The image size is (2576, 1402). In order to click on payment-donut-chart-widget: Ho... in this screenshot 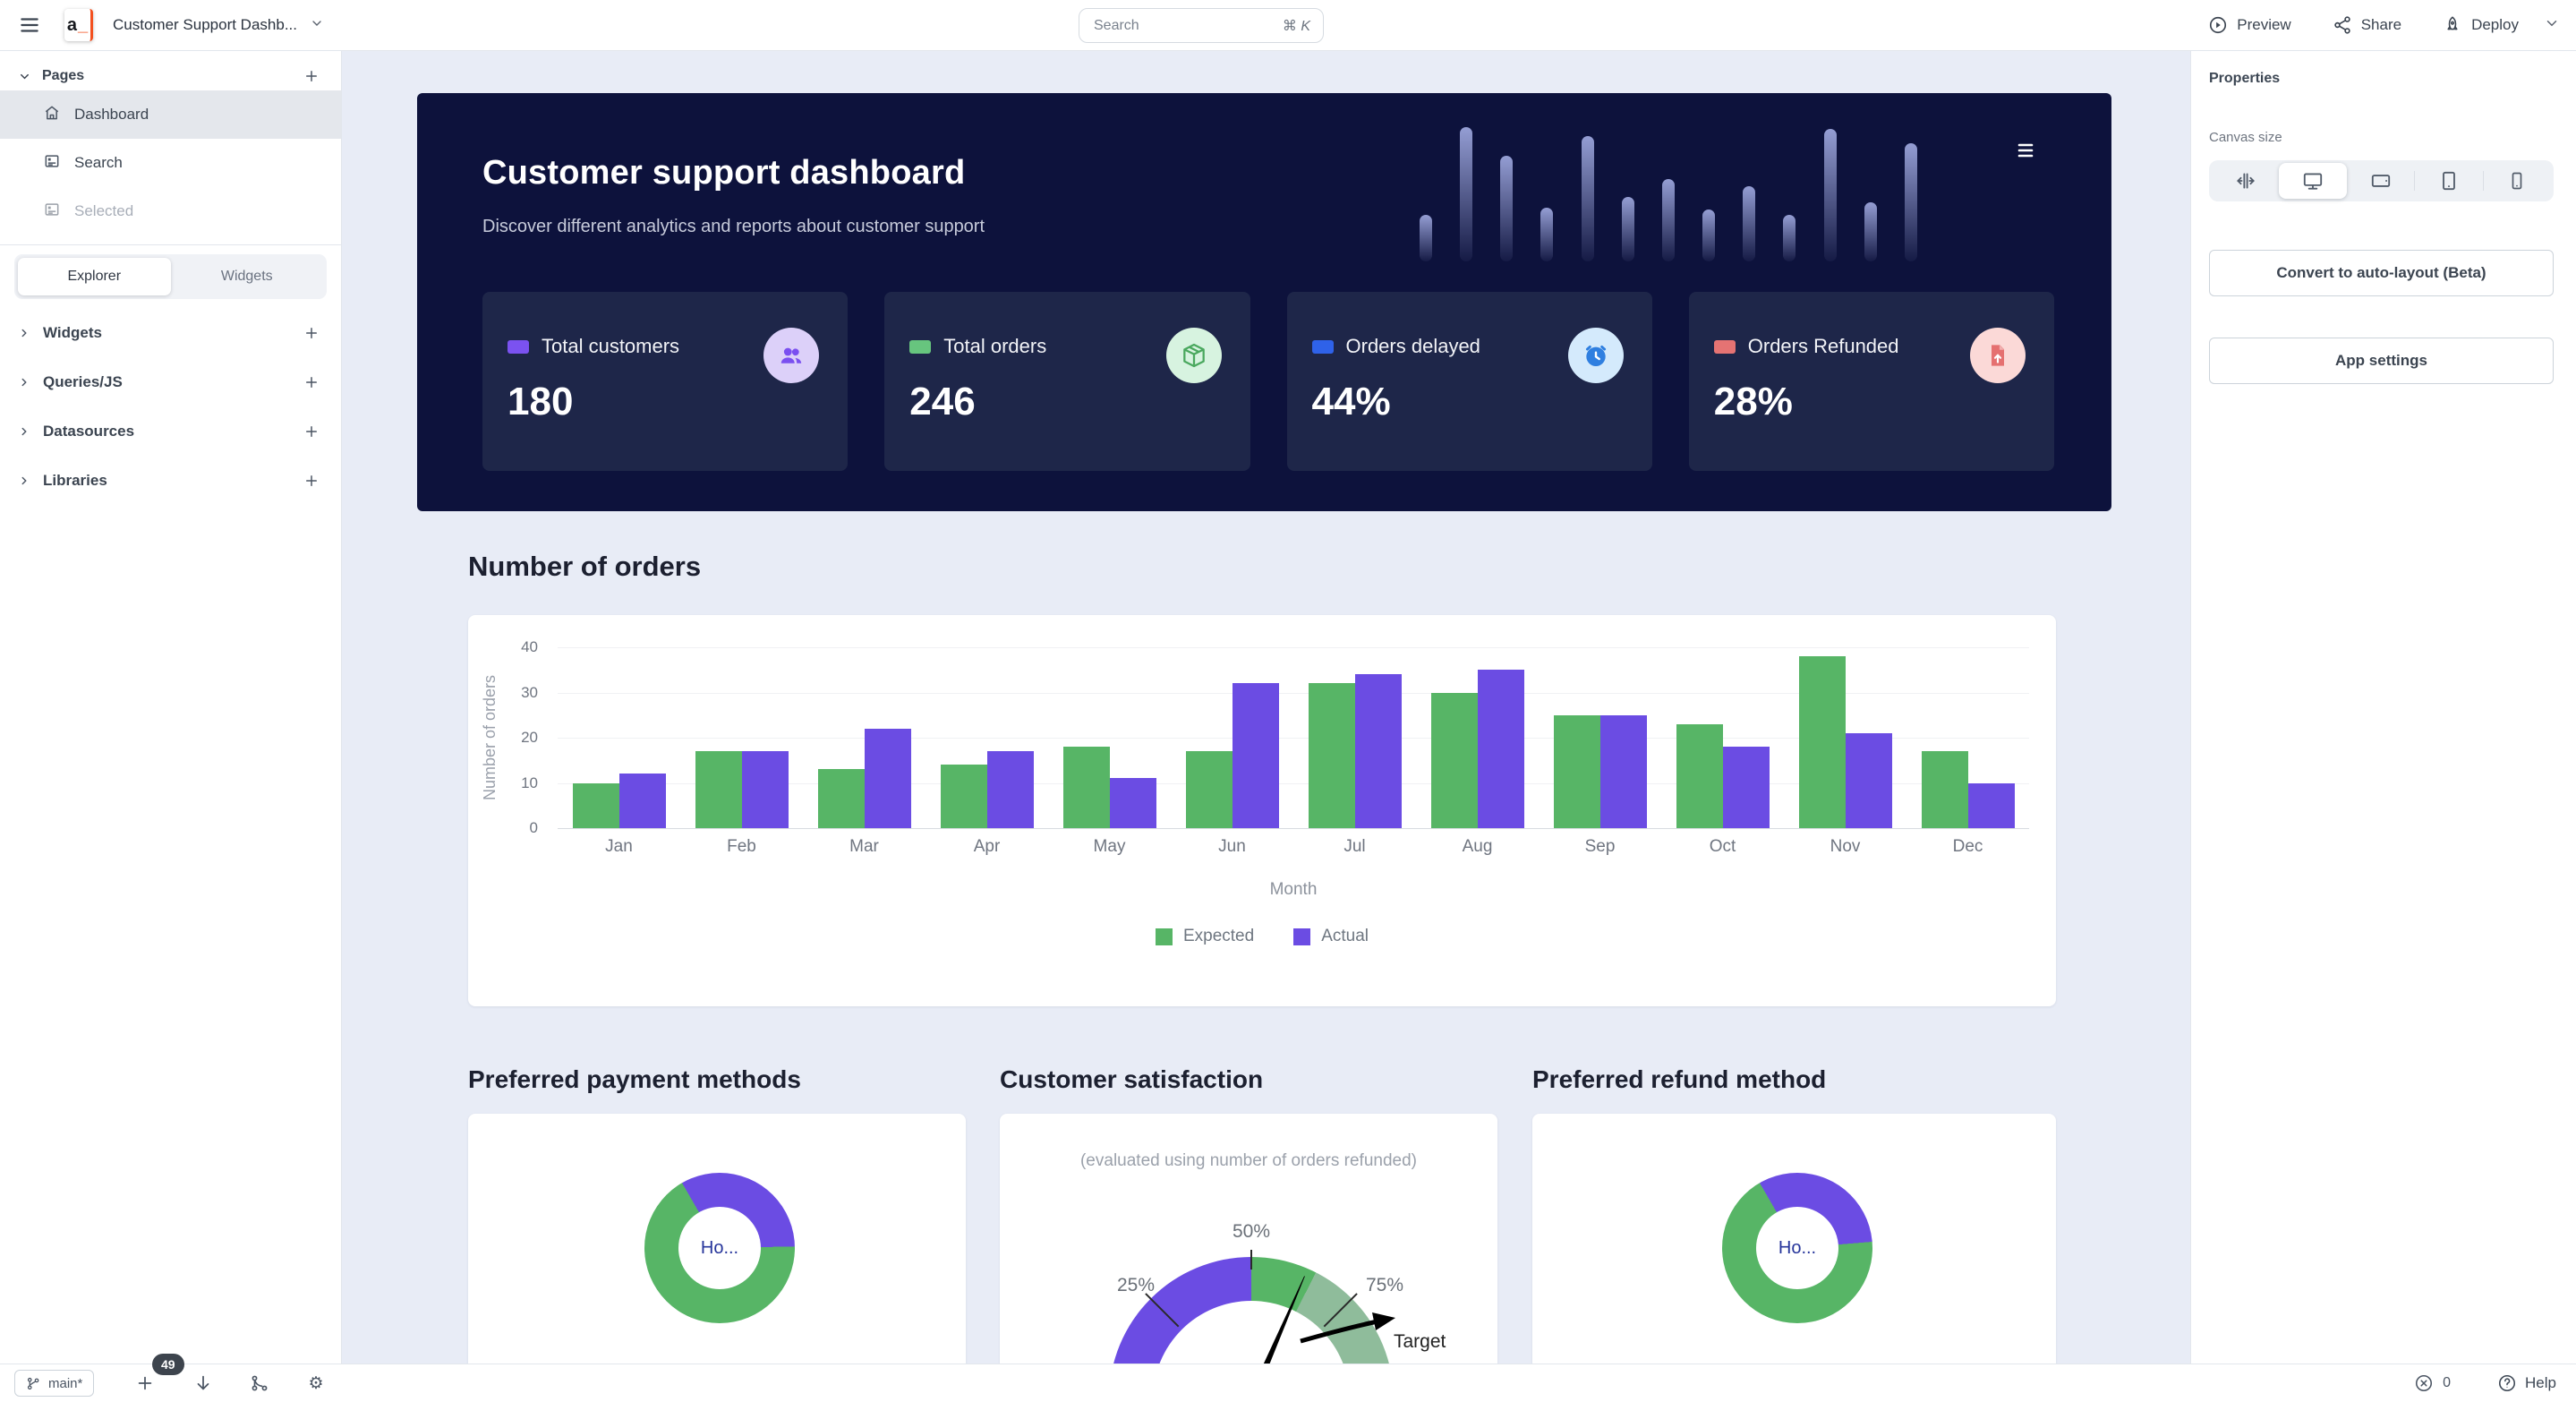, I will do `click(717, 1239)`.